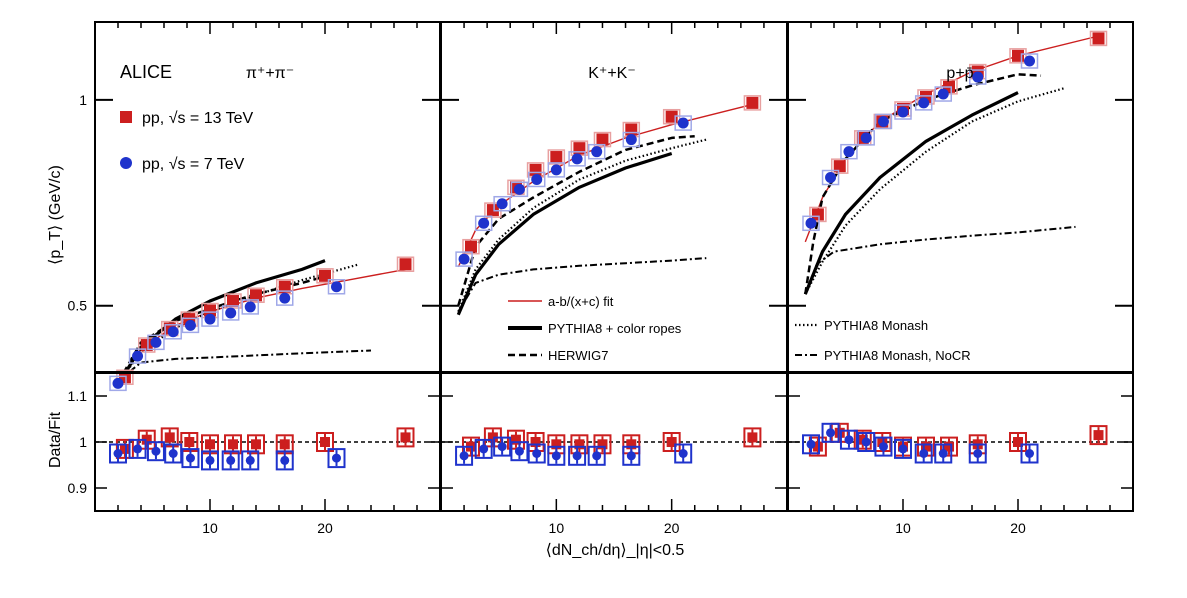  Describe the element at coordinates (55, 215) in the screenshot. I see `y-axis-label-top: ⟨p_T⟩ (GeV/c)` at that location.